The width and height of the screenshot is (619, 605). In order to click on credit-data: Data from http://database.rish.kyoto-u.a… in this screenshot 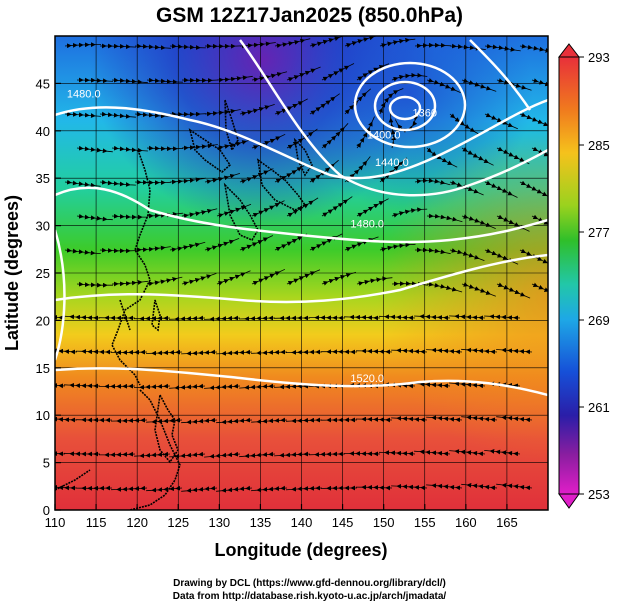, I will do `click(309, 596)`.